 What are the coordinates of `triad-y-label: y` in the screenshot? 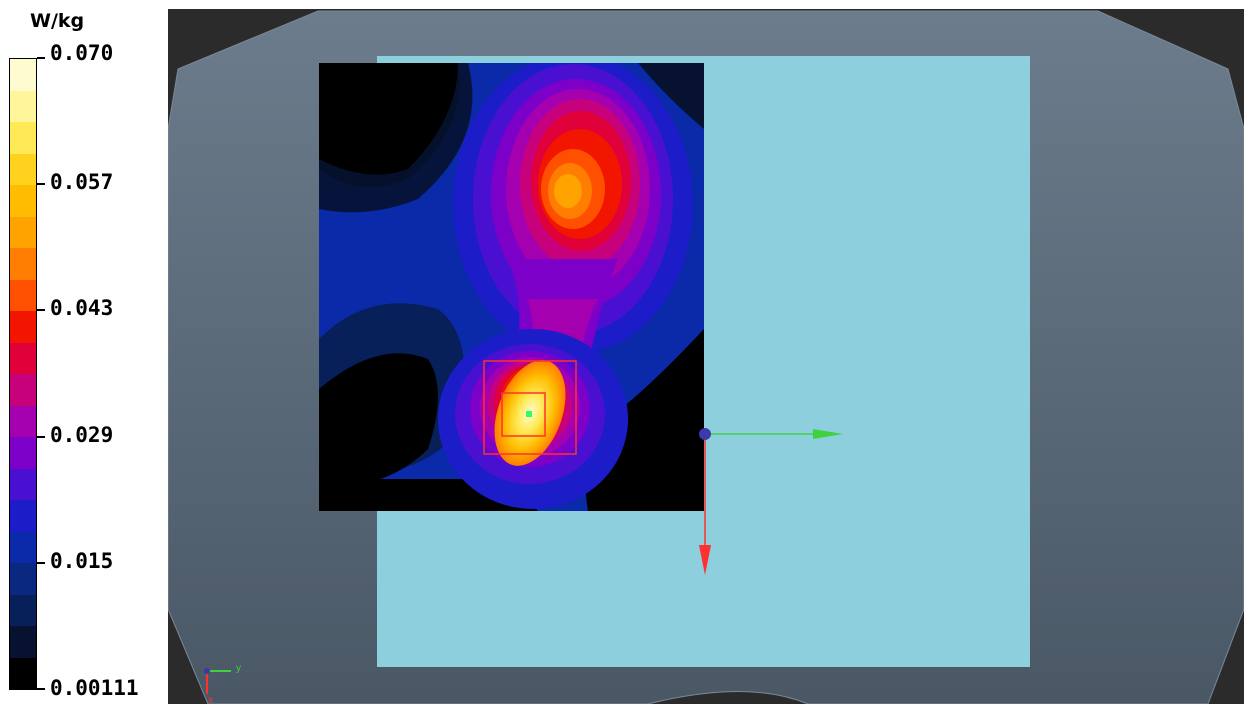 It's located at (238, 668).